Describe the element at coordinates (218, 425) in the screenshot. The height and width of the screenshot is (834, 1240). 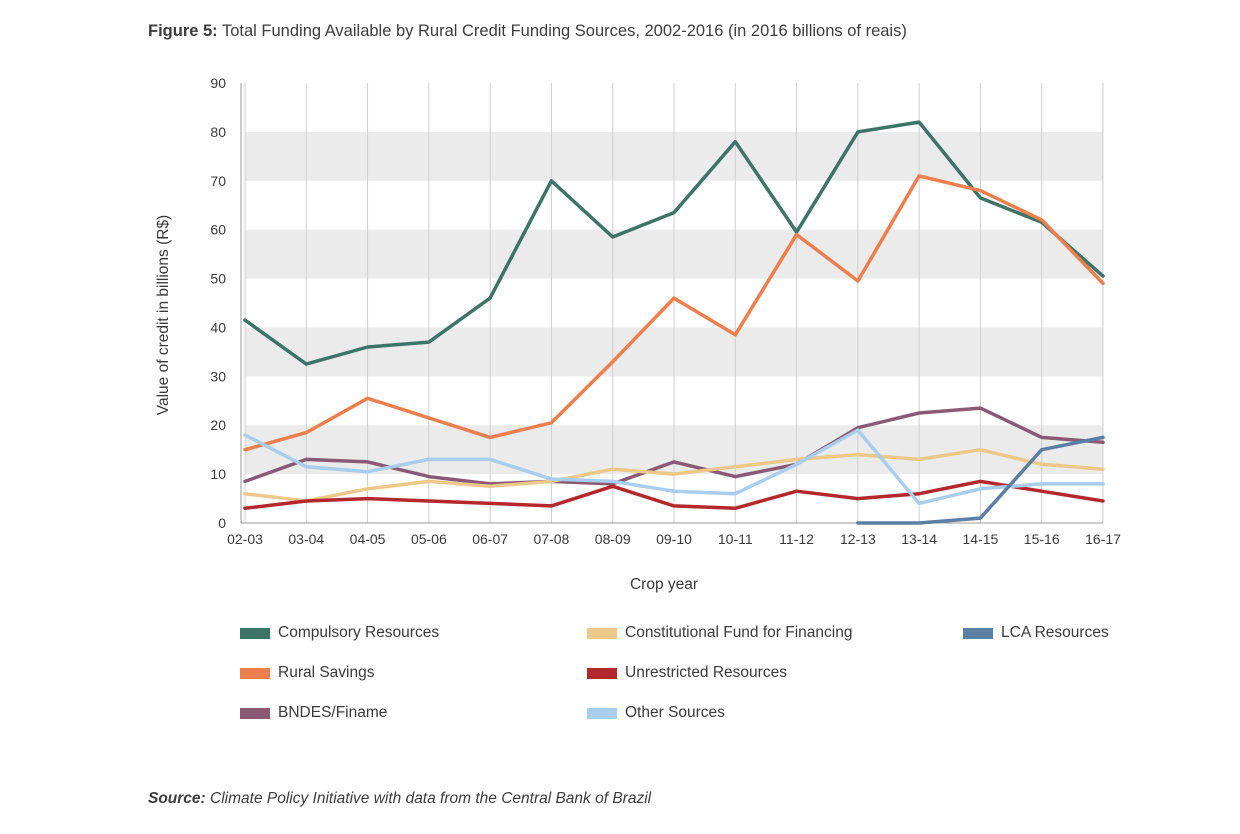
I see `y-tick-label: 20` at that location.